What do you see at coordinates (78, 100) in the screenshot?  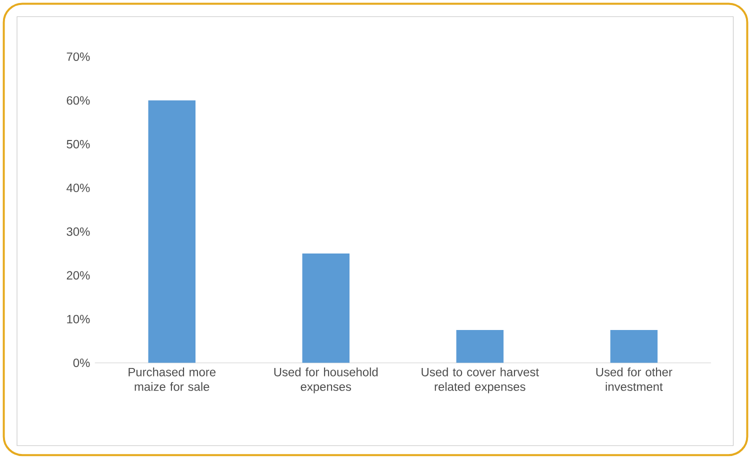 I see `y-tick-label: 60%` at bounding box center [78, 100].